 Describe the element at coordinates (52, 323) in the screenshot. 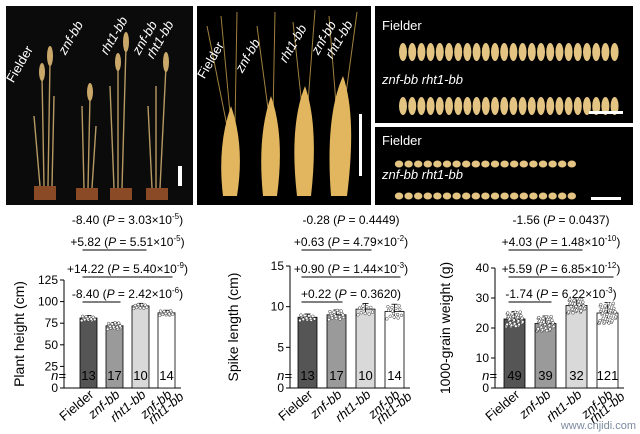

I see `y-tick-label: 75` at that location.